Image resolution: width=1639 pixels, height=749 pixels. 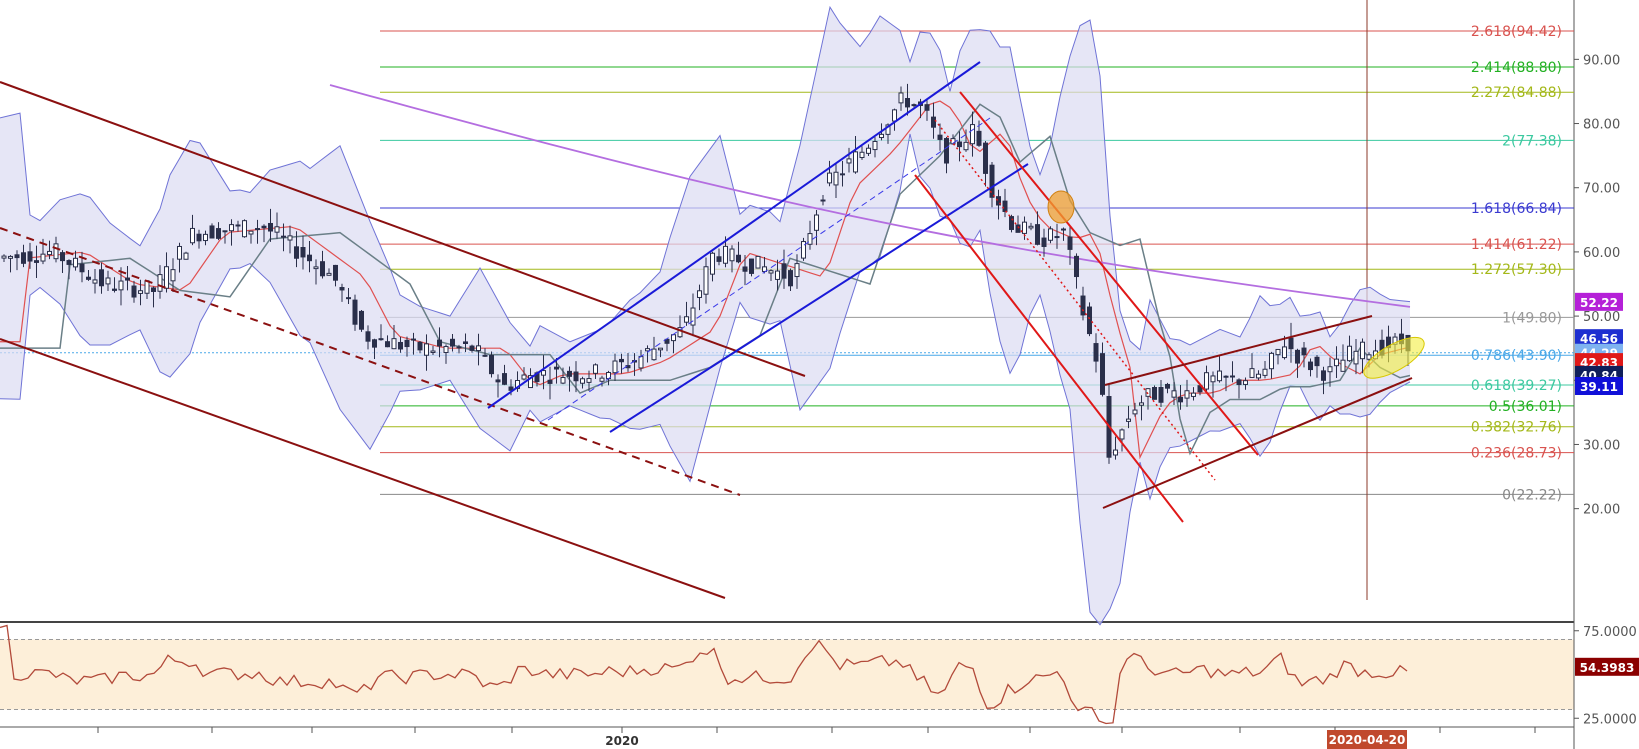 I want to click on rsi-value-badge, so click(x=1607, y=666).